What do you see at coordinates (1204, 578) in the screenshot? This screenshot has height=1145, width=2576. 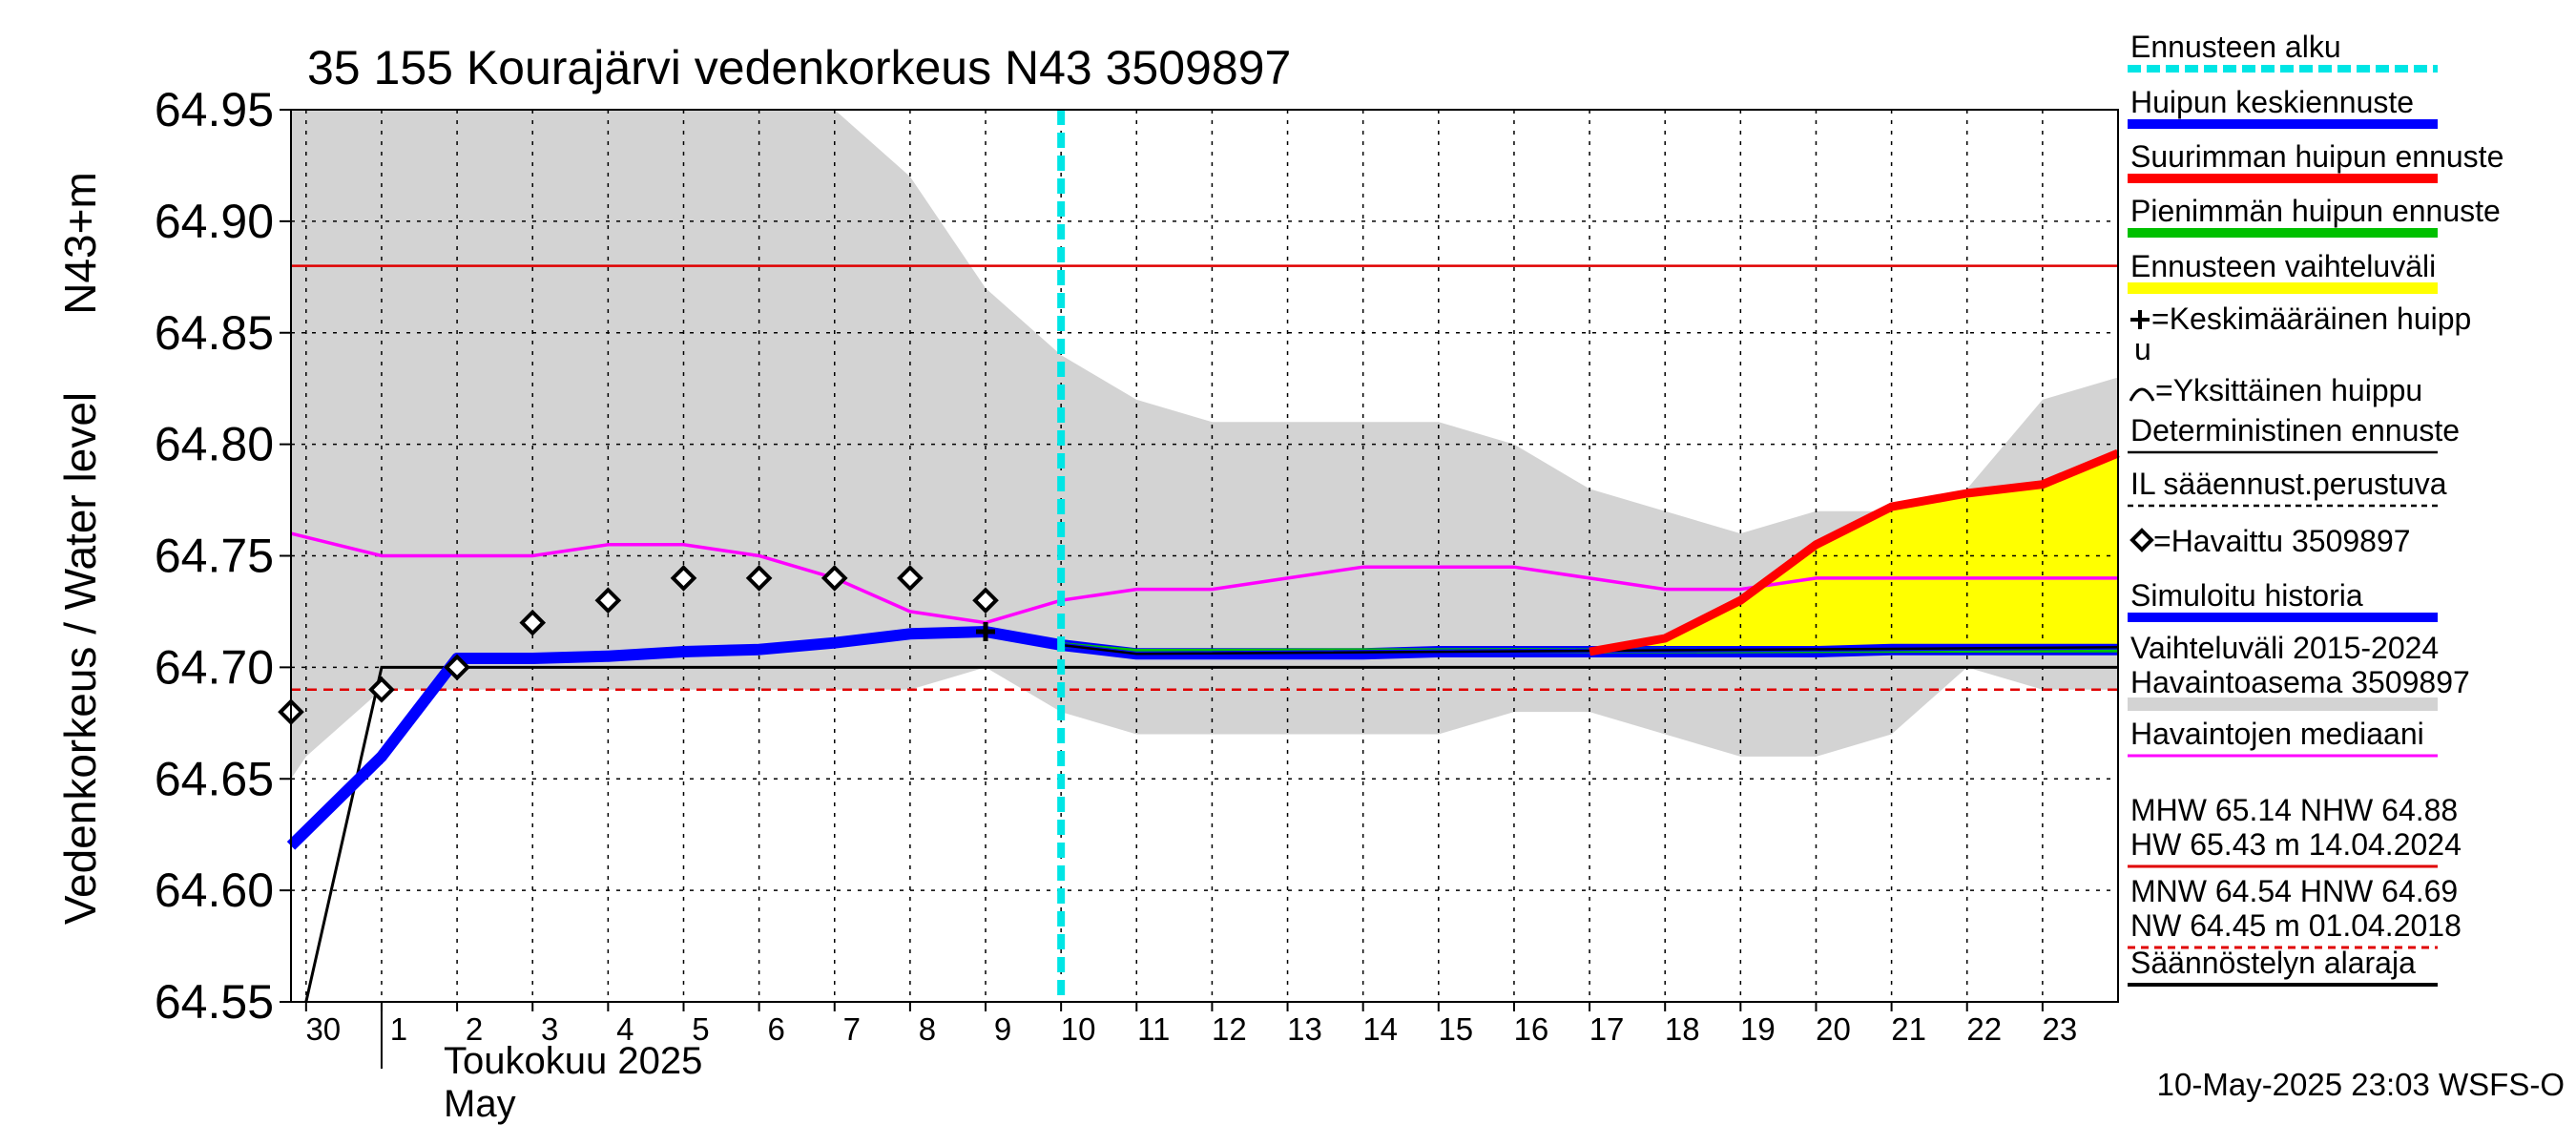 I see `median-line` at bounding box center [1204, 578].